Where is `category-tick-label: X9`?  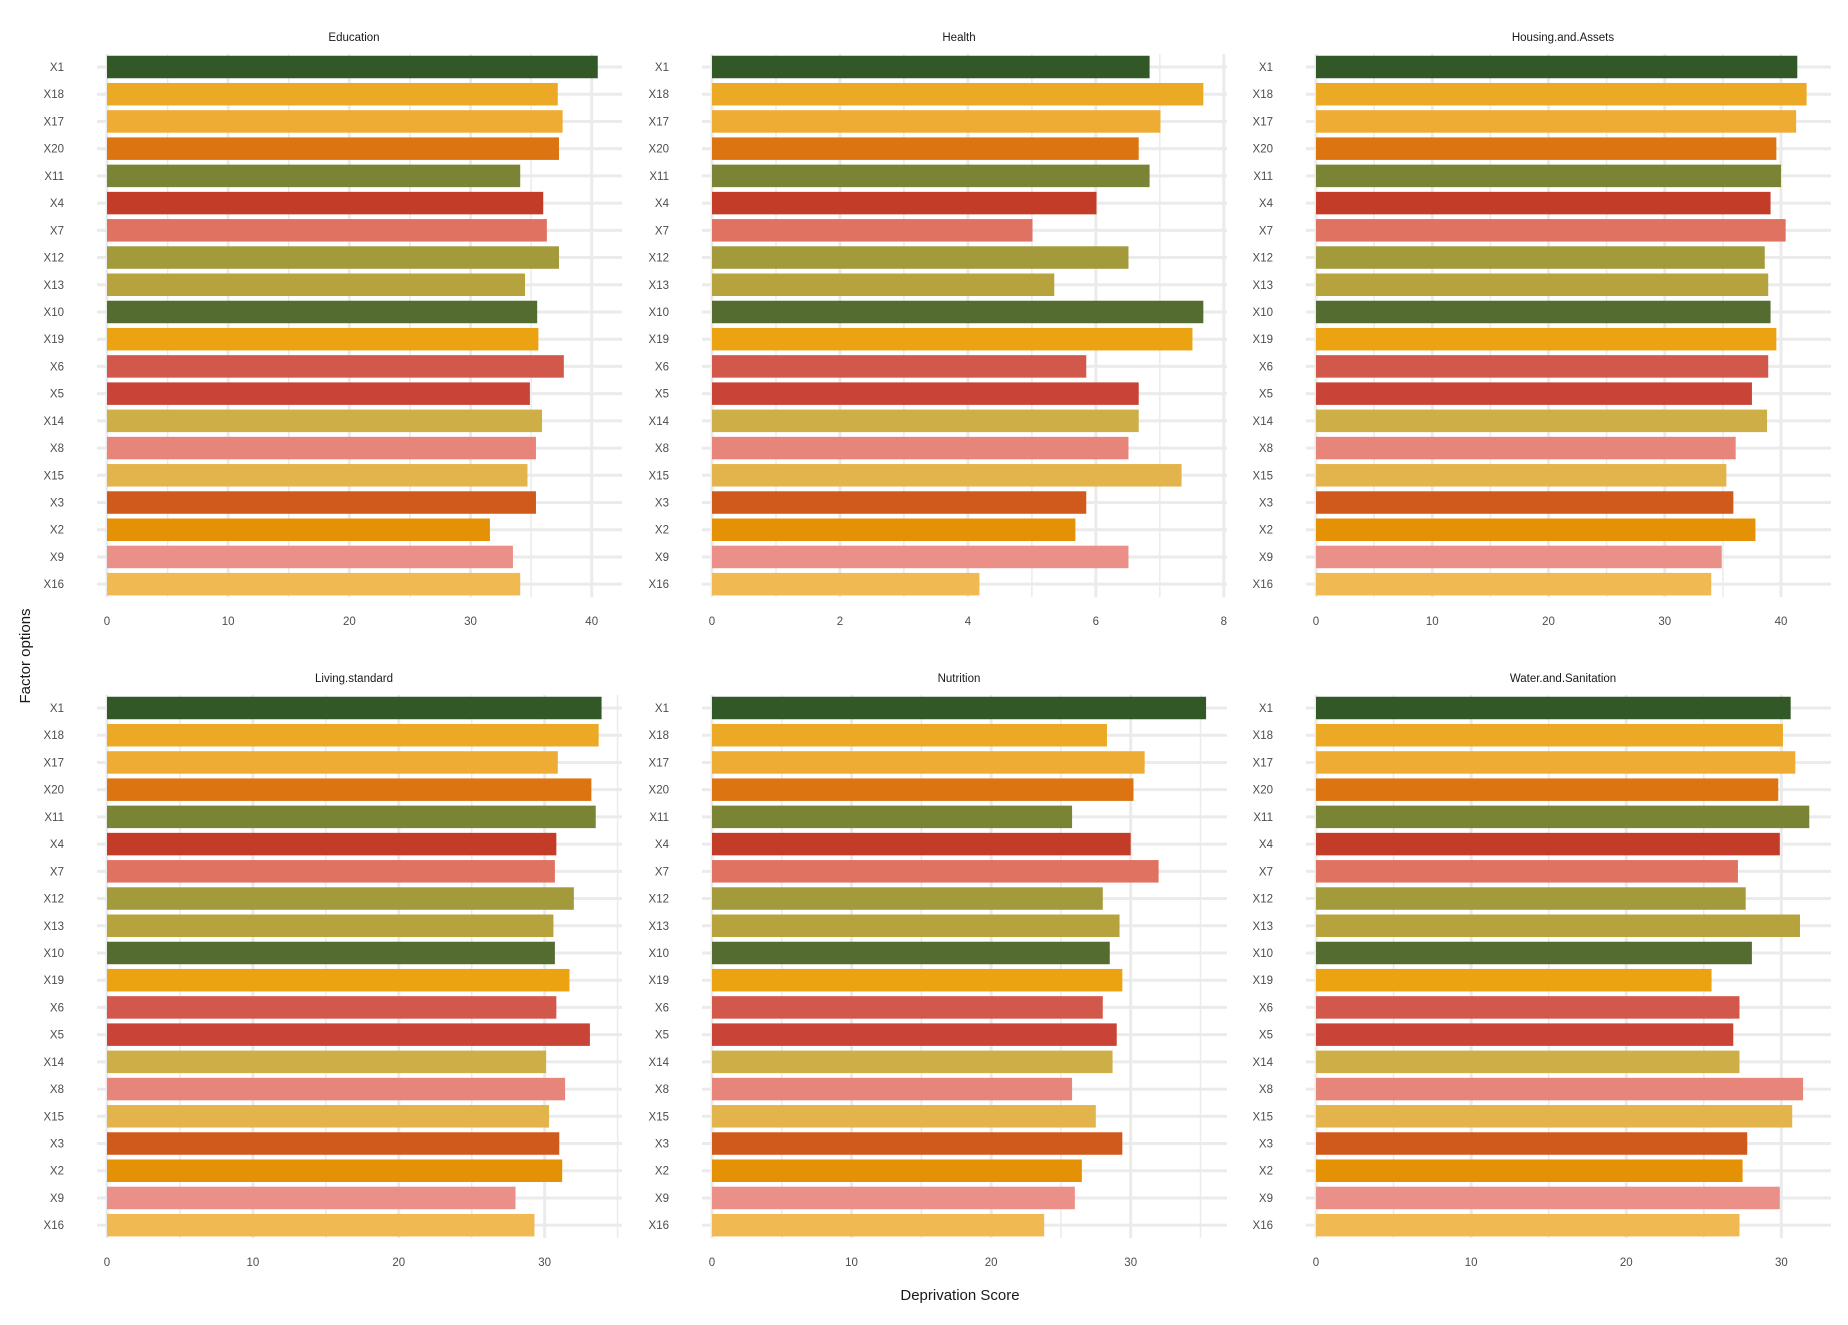 category-tick-label: X9 is located at coordinates (1266, 558).